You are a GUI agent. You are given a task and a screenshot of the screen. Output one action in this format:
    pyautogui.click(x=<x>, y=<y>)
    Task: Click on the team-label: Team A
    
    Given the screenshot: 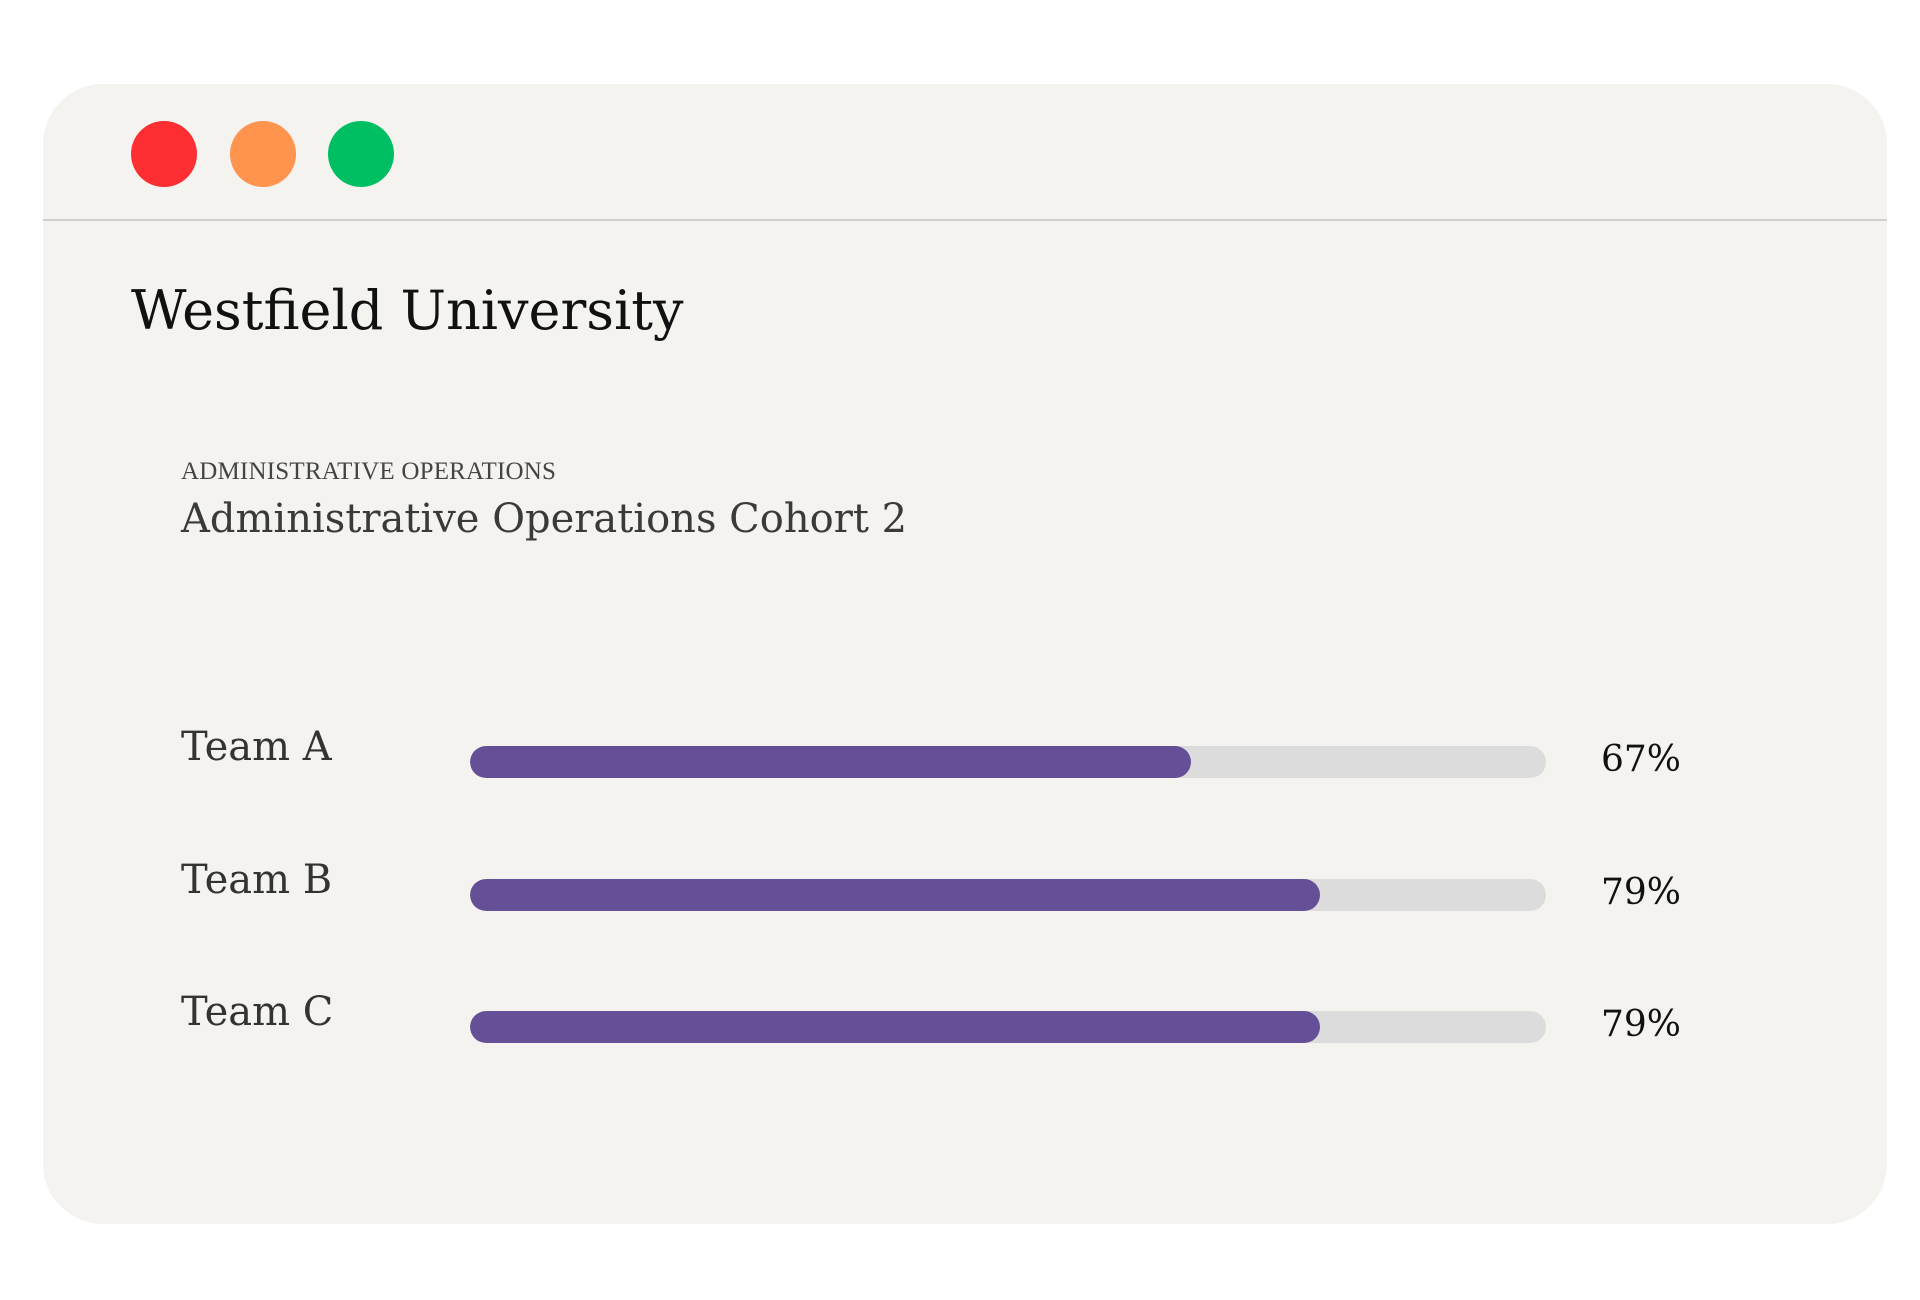 What is the action you would take?
    pyautogui.click(x=256, y=747)
    